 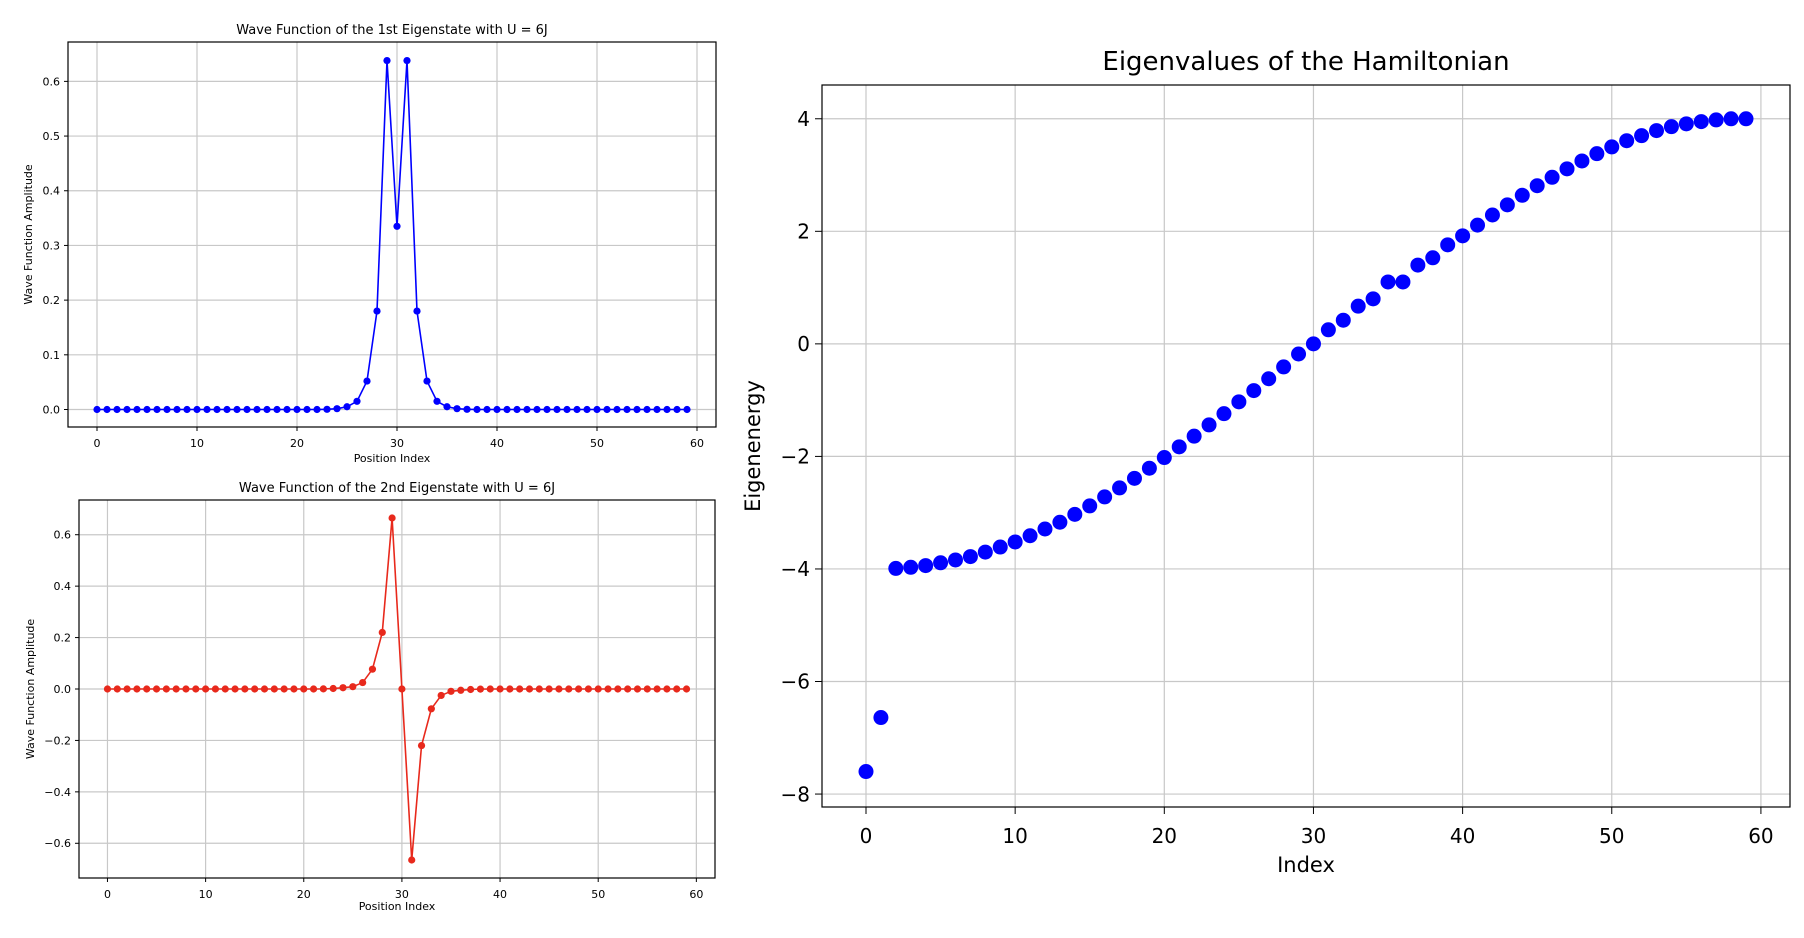 I want to click on y-tick-label: 0.6, so click(x=63, y=535).